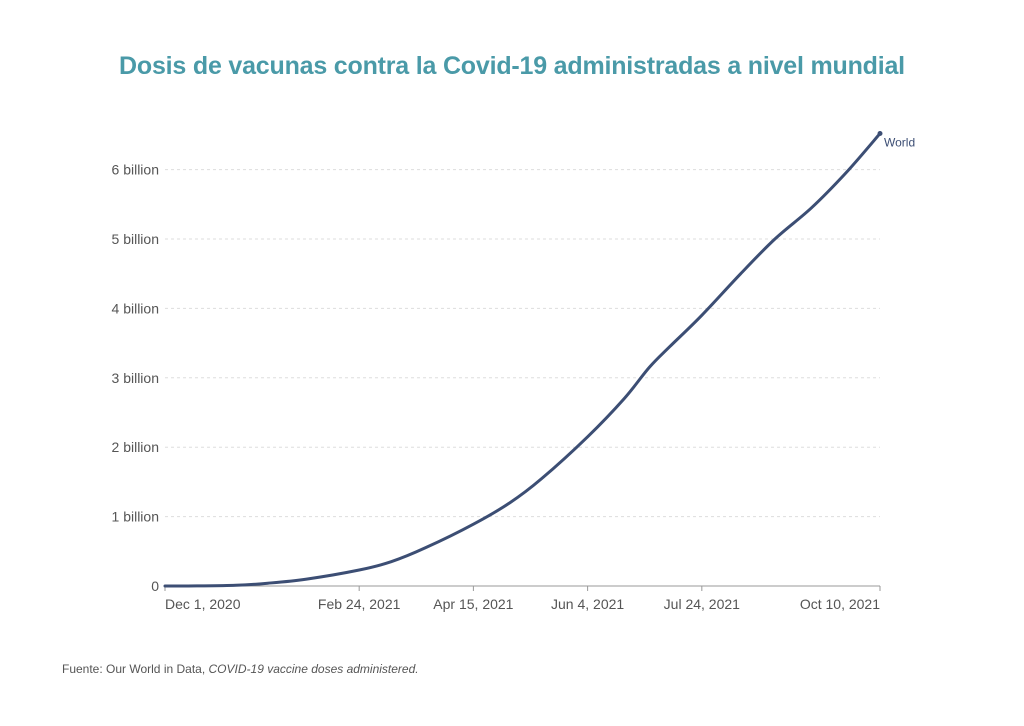 Image resolution: width=1024 pixels, height=726 pixels. What do you see at coordinates (587, 604) in the screenshot?
I see `x-tick-label: Jun 4, 2021` at bounding box center [587, 604].